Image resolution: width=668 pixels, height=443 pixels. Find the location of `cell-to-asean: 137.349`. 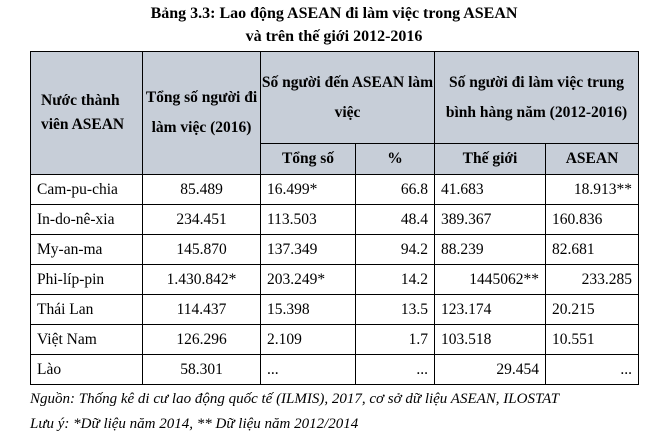

cell-to-asean: 137.349 is located at coordinates (308, 249).